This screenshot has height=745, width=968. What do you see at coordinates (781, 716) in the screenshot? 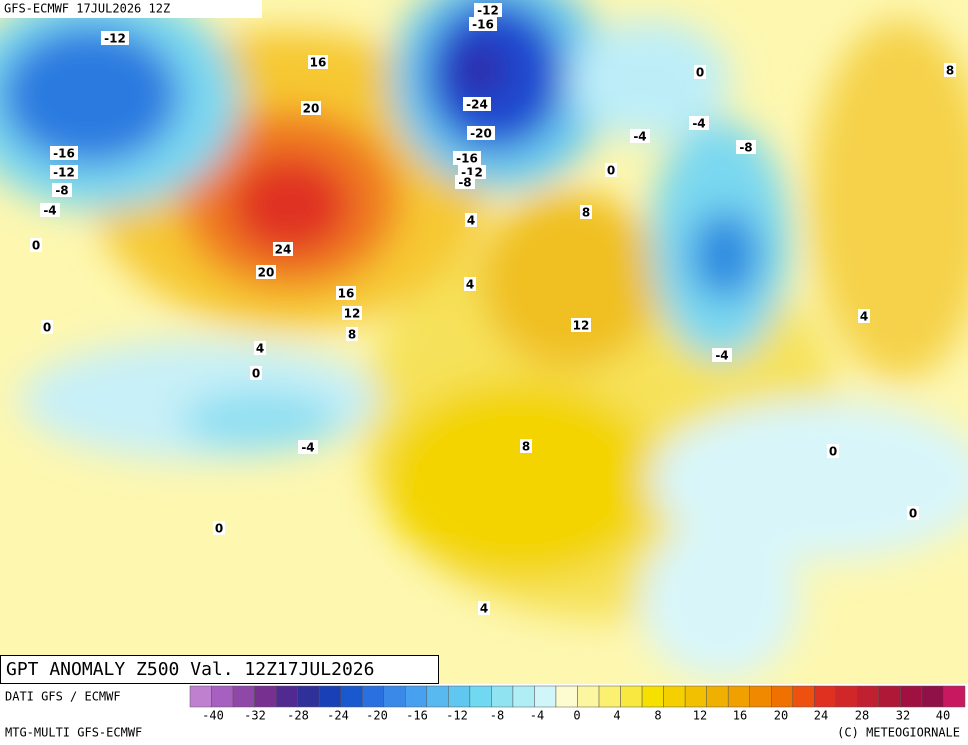
I see `colorbar-tick-label: 20` at bounding box center [781, 716].